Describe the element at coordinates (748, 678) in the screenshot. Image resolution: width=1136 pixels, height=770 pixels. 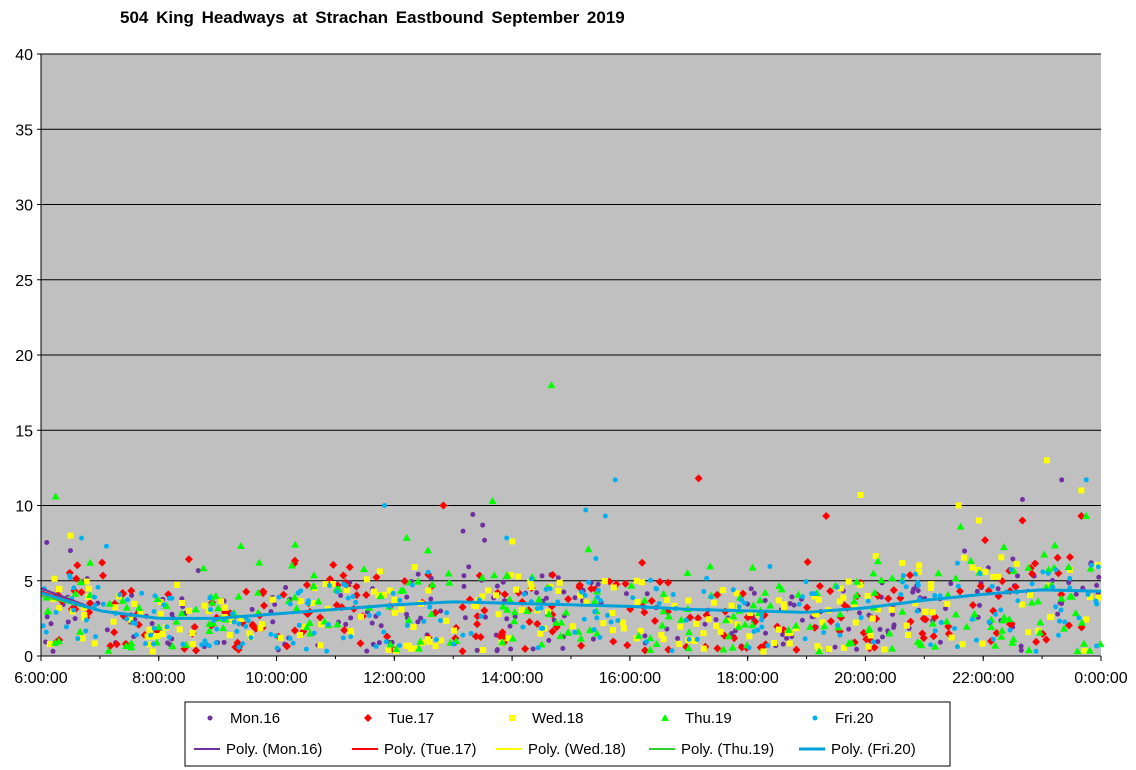
I see `x-tick-label: 18:00:00` at that location.